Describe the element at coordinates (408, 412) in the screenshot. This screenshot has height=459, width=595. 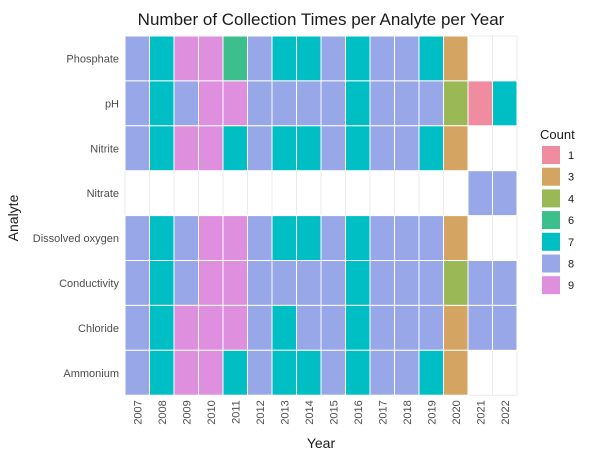
I see `x-tick-label: 2018` at that location.